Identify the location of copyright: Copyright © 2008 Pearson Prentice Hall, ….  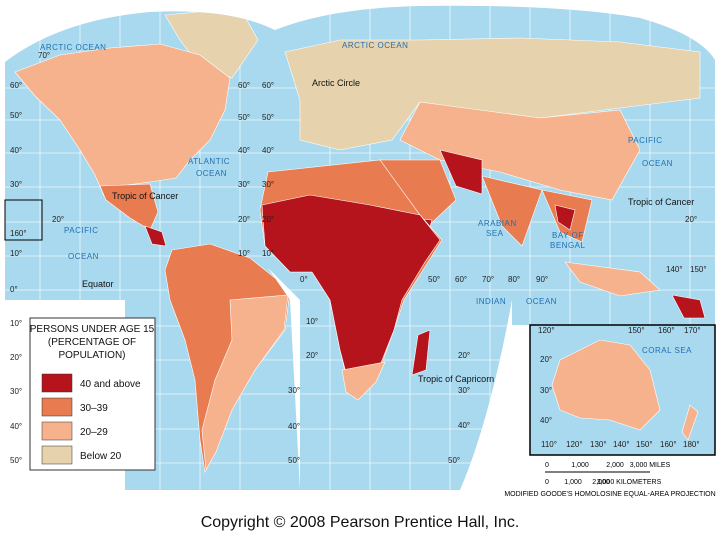
(360, 522).